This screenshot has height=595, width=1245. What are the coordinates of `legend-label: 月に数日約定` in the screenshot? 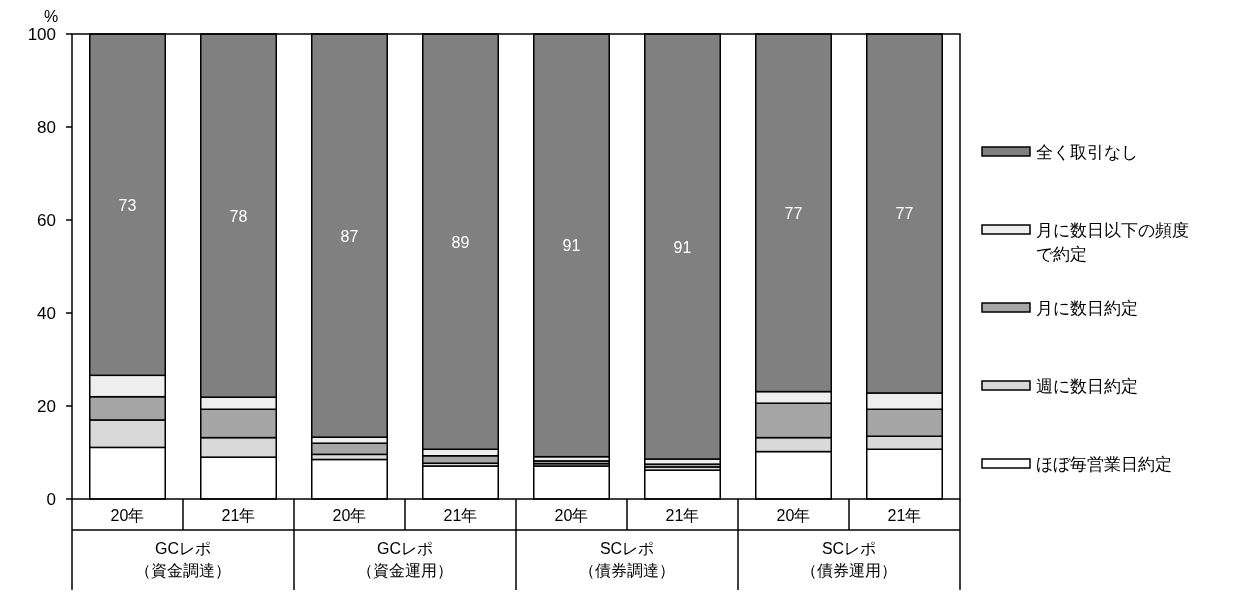 It's located at (1087, 308).